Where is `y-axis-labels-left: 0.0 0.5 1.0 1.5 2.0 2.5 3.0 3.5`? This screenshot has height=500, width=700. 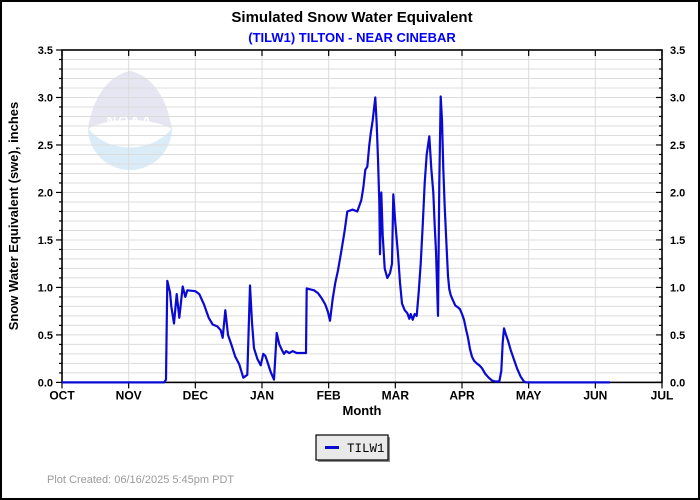
y-axis-labels-left: 0.0 0.5 1.0 1.5 2.0 2.5 3.0 3.5 is located at coordinates (45, 217).